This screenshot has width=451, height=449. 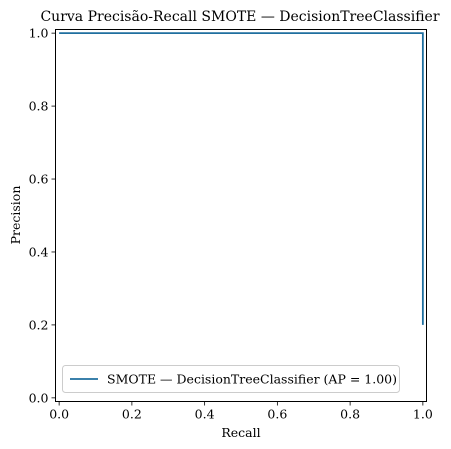 I want to click on legend-box, so click(x=231, y=379).